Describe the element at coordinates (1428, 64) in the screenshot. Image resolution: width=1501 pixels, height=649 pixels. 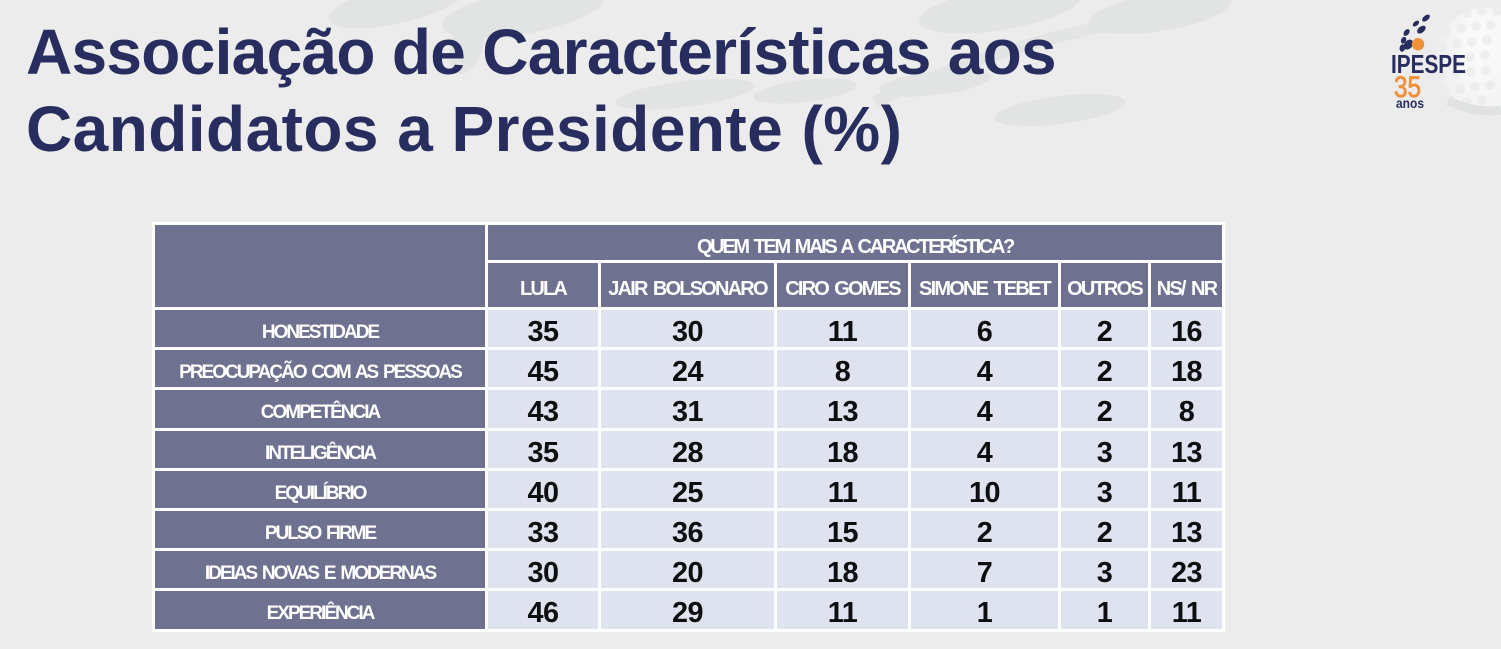
I see `svg-text: IPESPE` at that location.